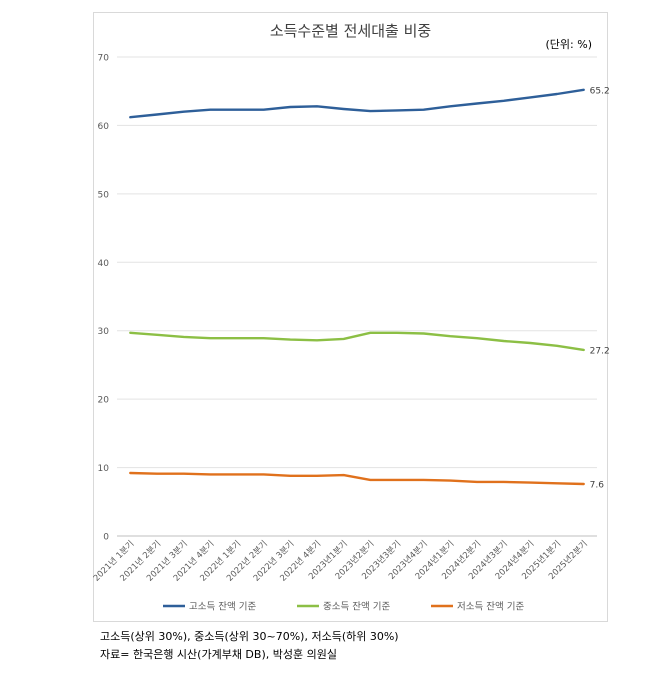 Image resolution: width=658 pixels, height=679 pixels. I want to click on y-tick-label: 50, so click(104, 195).